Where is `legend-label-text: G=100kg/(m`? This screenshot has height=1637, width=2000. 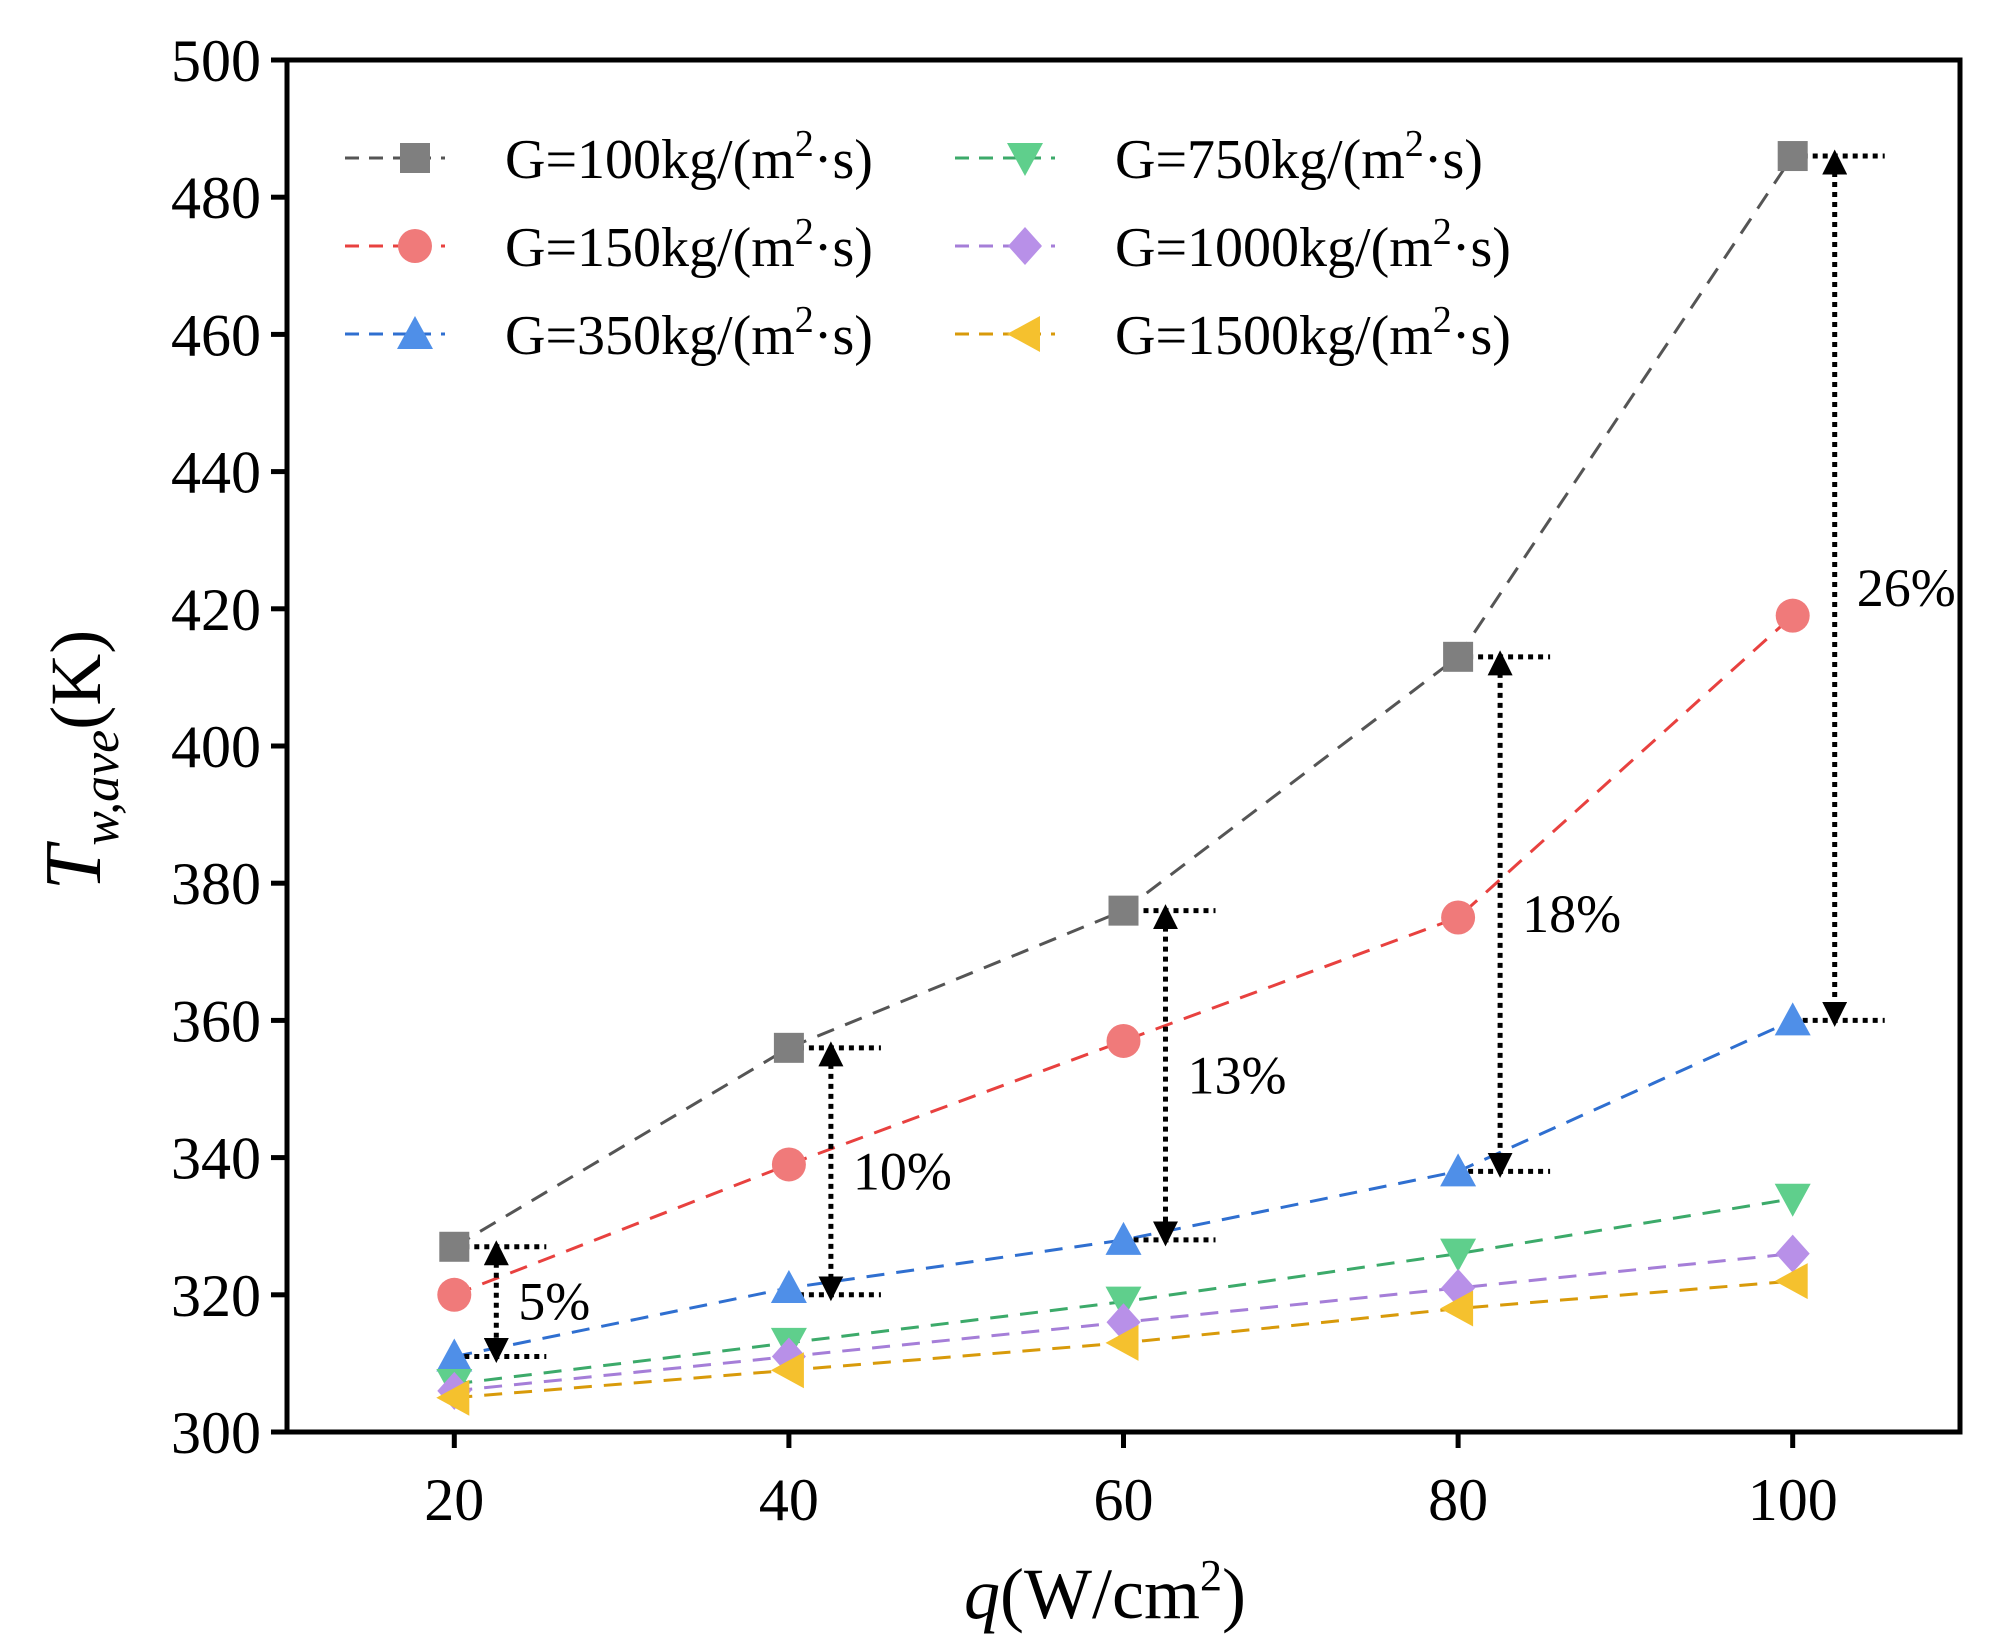 legend-label-text: G=100kg/(m is located at coordinates (650, 160).